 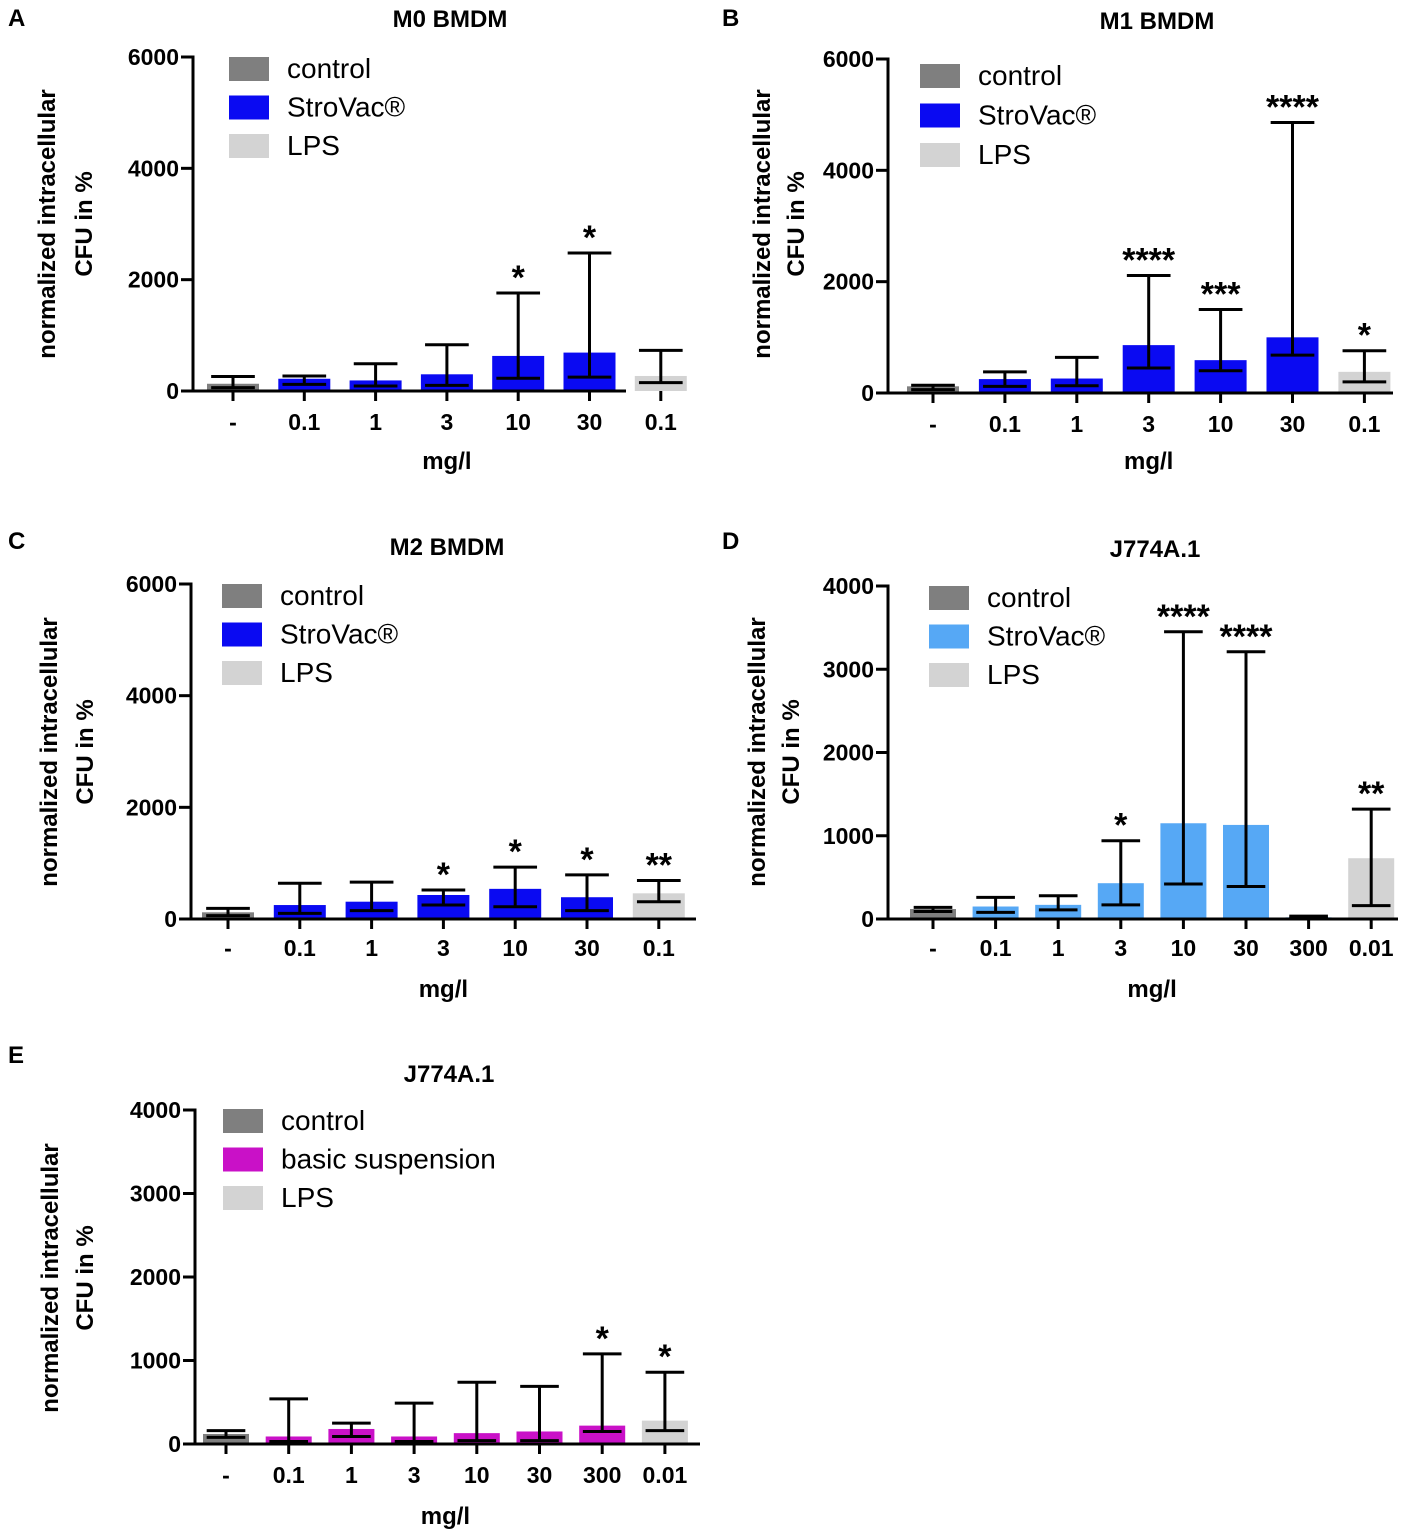 What do you see at coordinates (659, 948) in the screenshot?
I see `panel-c-xtick-label-0-1: 0.1` at bounding box center [659, 948].